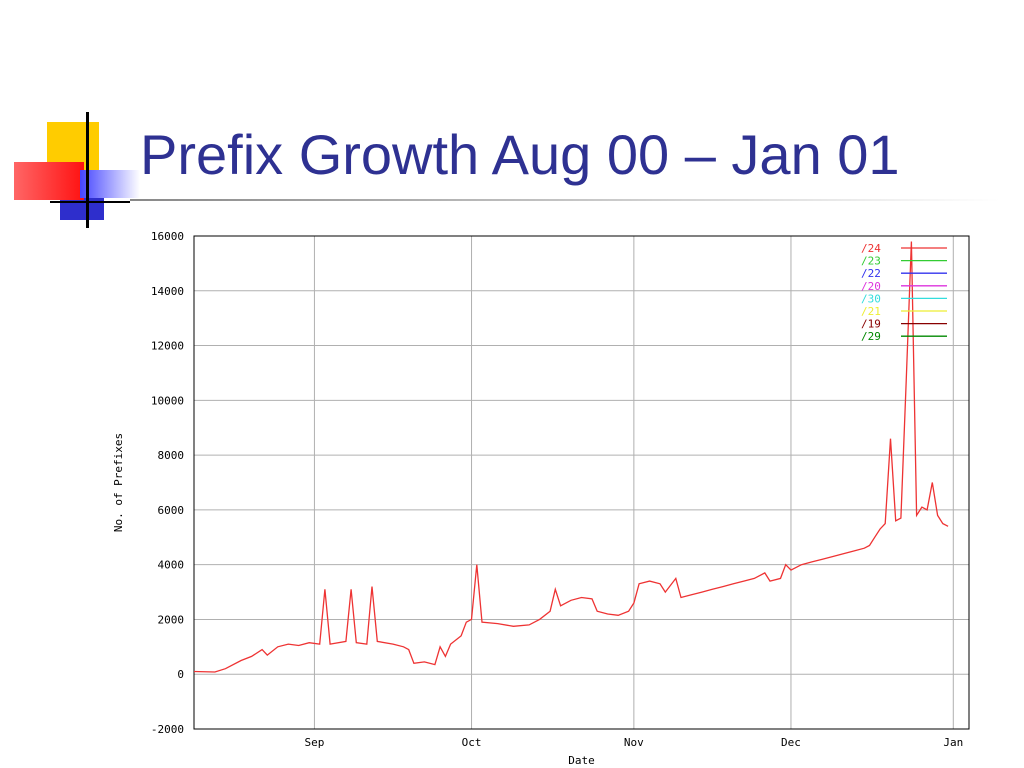 This screenshot has height=768, width=1024. What do you see at coordinates (167, 729) in the screenshot?
I see `y-tick-label: -2000` at bounding box center [167, 729].